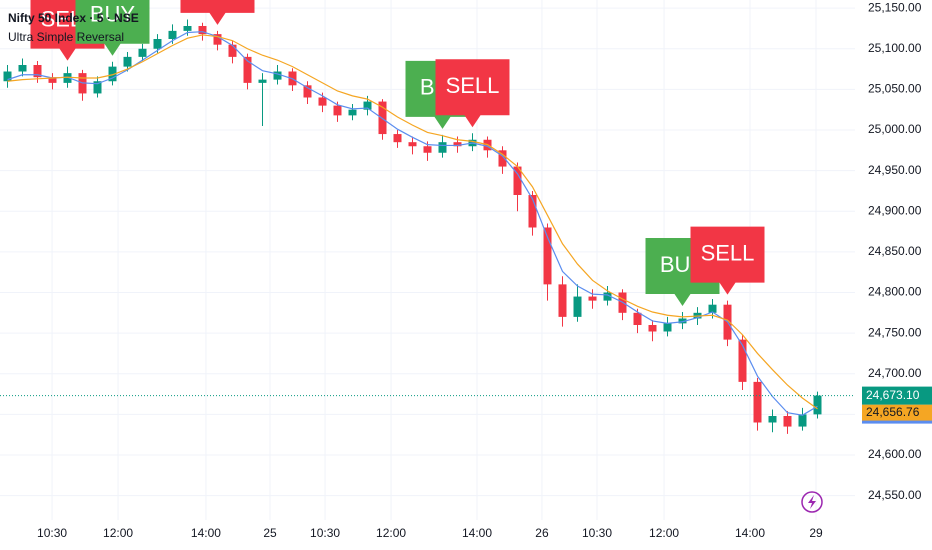 The image size is (932, 550). What do you see at coordinates (895, 89) in the screenshot?
I see `y-tick-label: 25,050.00` at bounding box center [895, 89].